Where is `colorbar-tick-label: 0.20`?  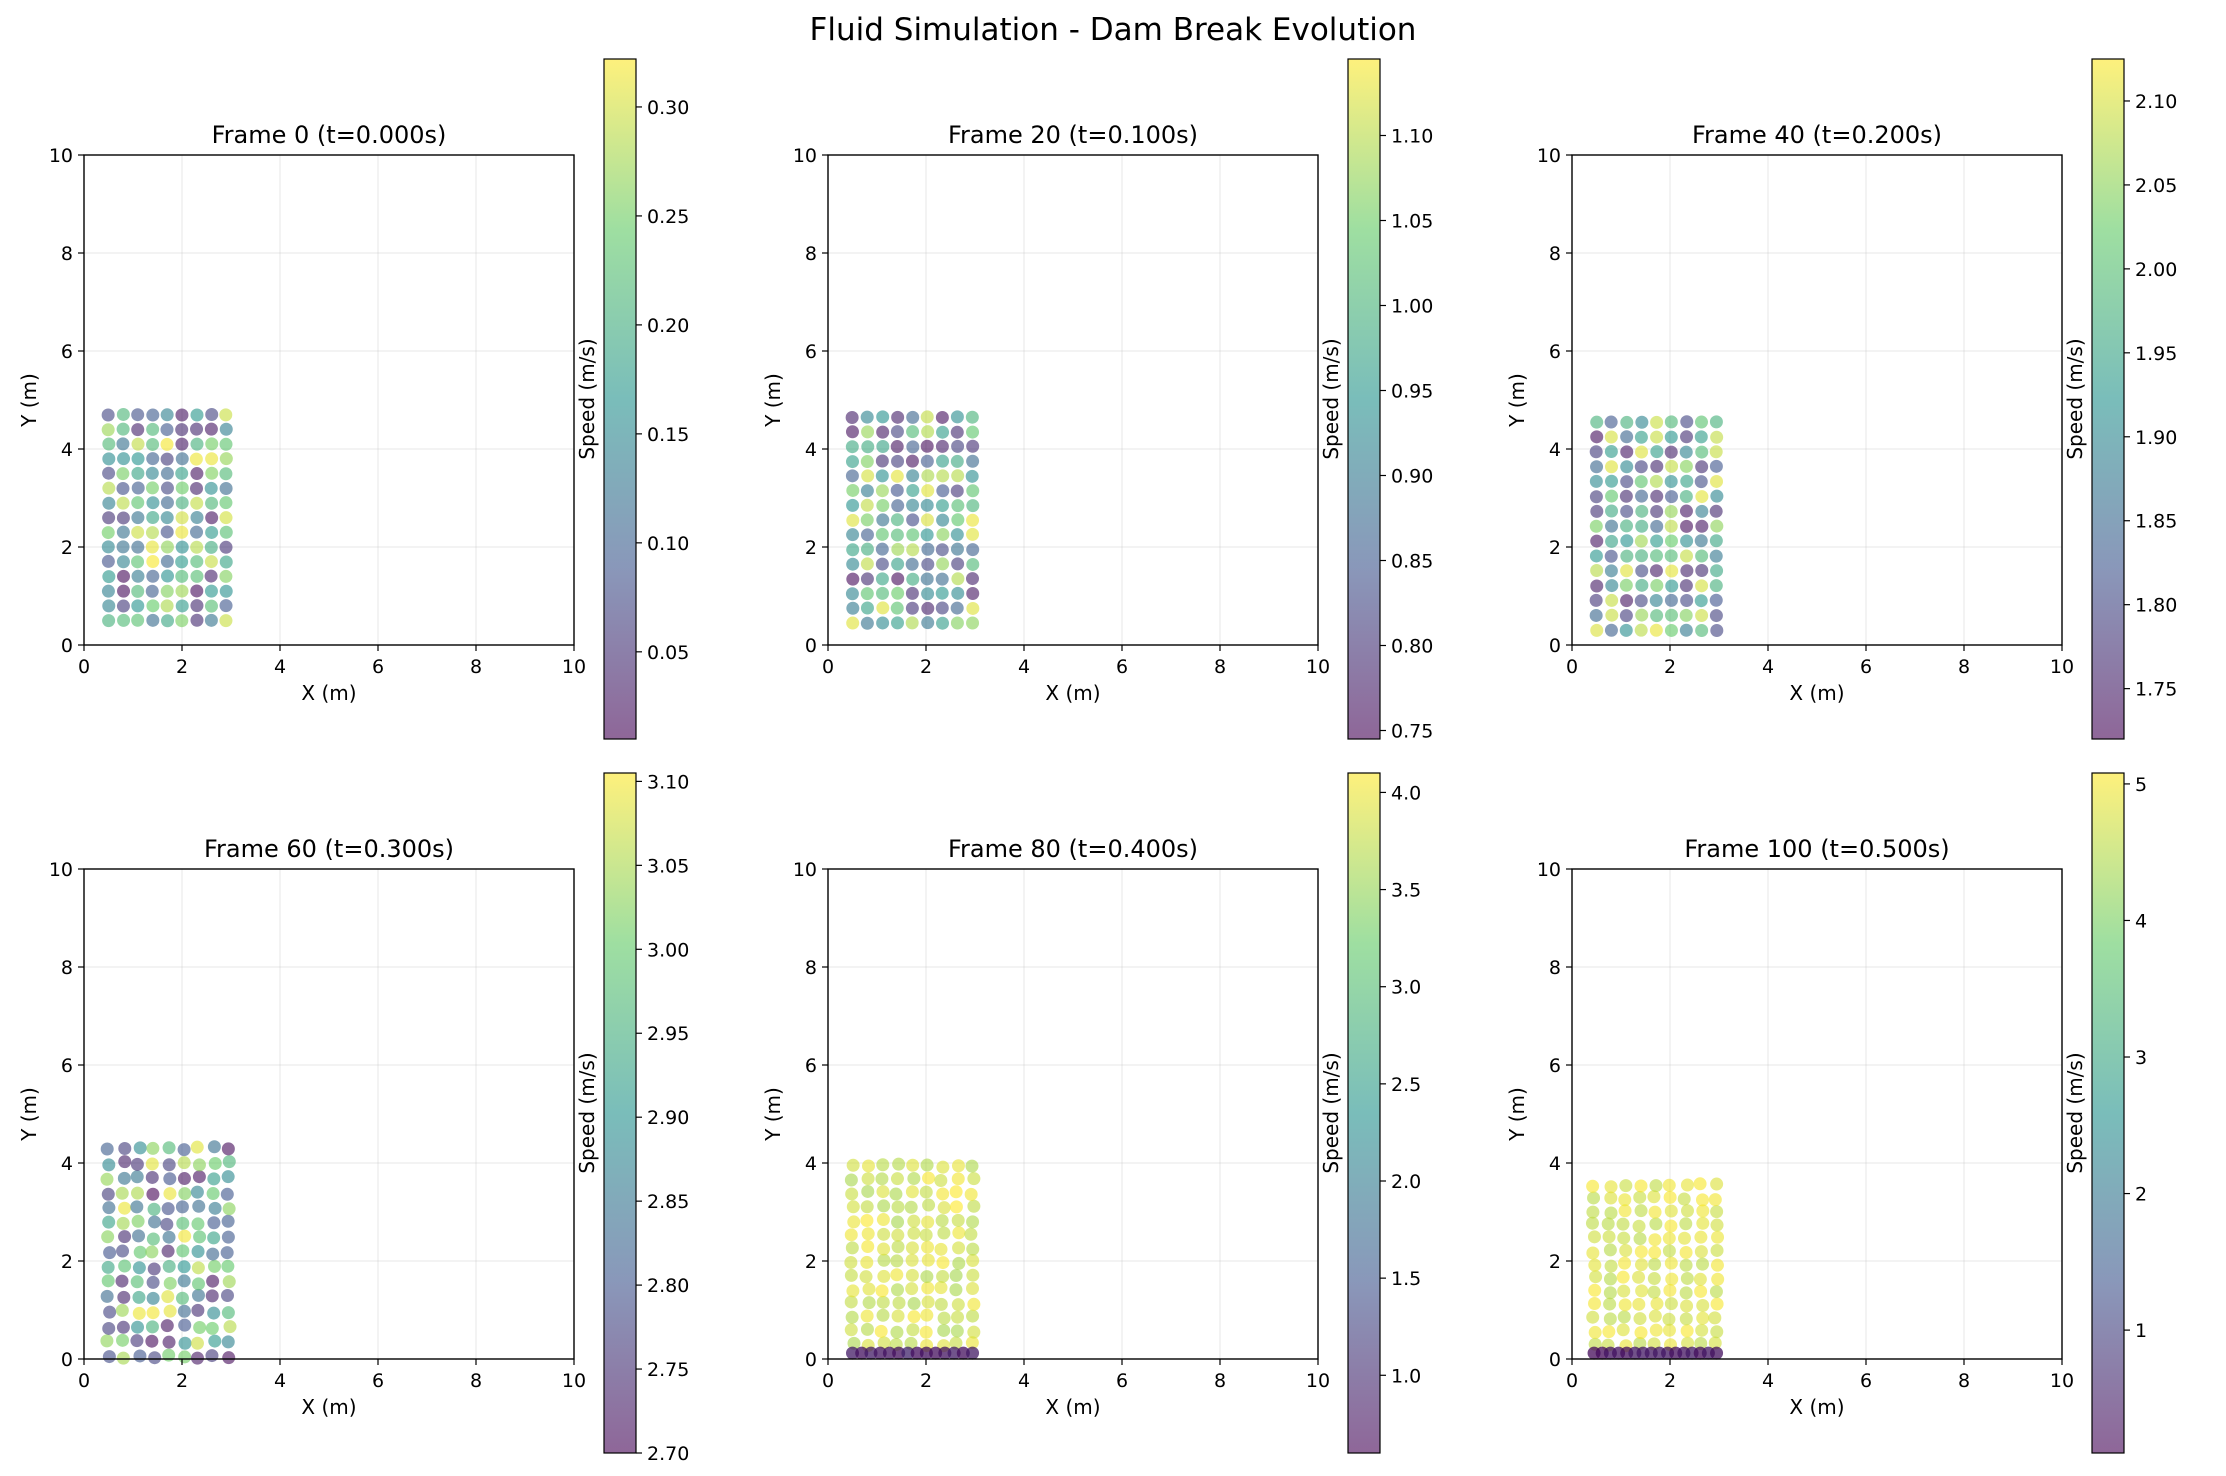 colorbar-tick-label: 0.20 is located at coordinates (668, 326).